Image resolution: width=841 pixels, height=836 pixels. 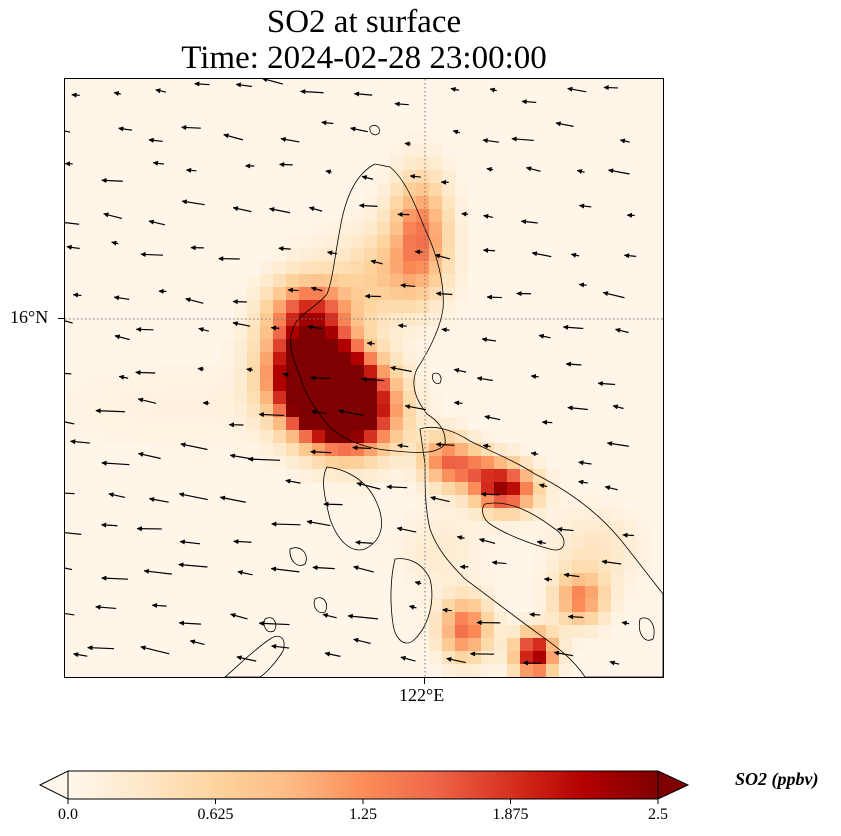 I want to click on colorbar-tick-label: 2.5, so click(x=658, y=814).